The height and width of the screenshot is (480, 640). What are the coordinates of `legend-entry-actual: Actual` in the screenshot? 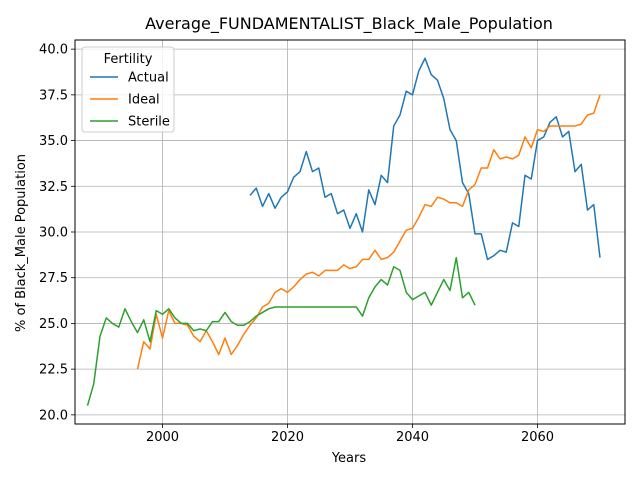 It's located at (148, 78).